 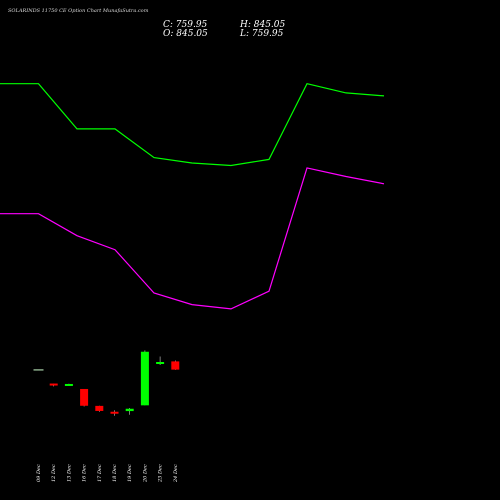 What do you see at coordinates (145, 473) in the screenshot?
I see `x-tick-label: 20 Dec` at bounding box center [145, 473].